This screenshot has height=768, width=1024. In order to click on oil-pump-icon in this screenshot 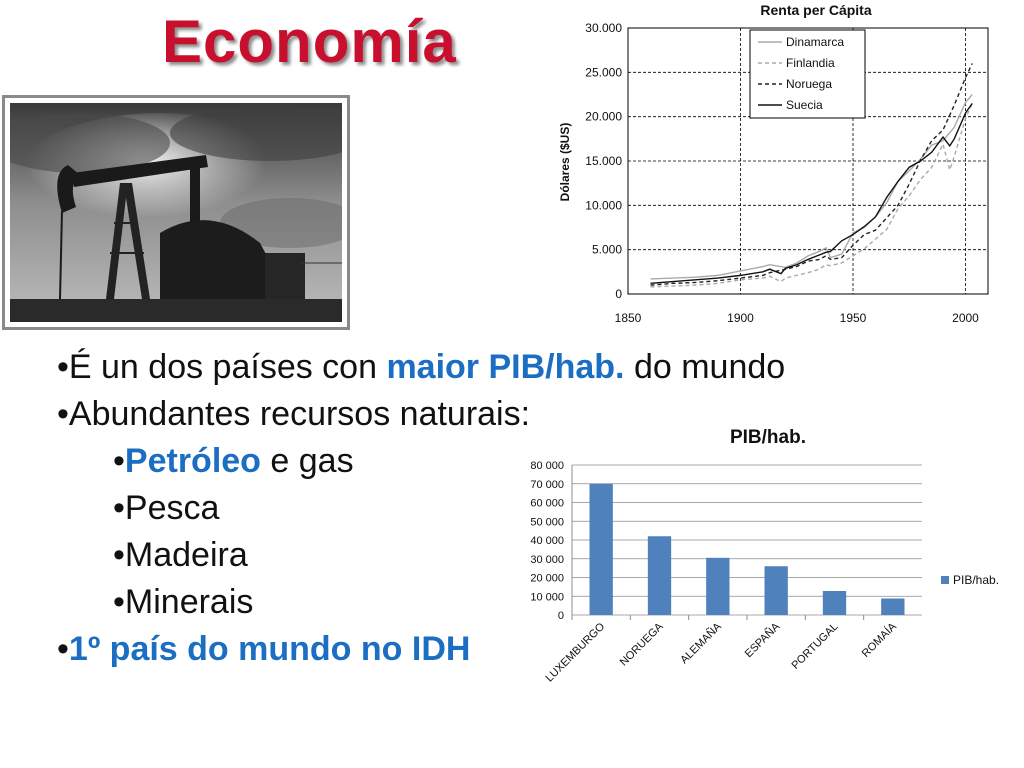, I will do `click(176, 212)`.